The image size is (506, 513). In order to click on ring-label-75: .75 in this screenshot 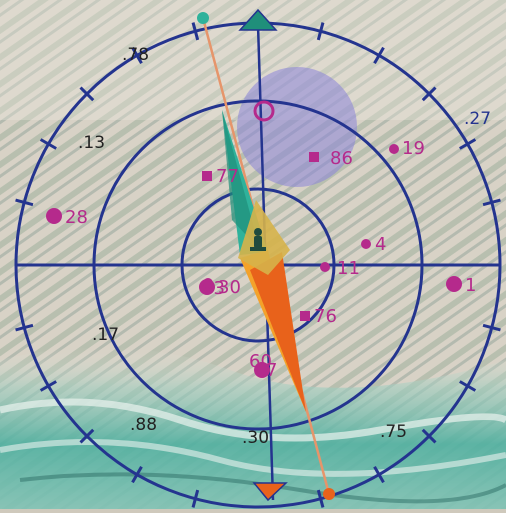, I will do `click(393, 432)`.